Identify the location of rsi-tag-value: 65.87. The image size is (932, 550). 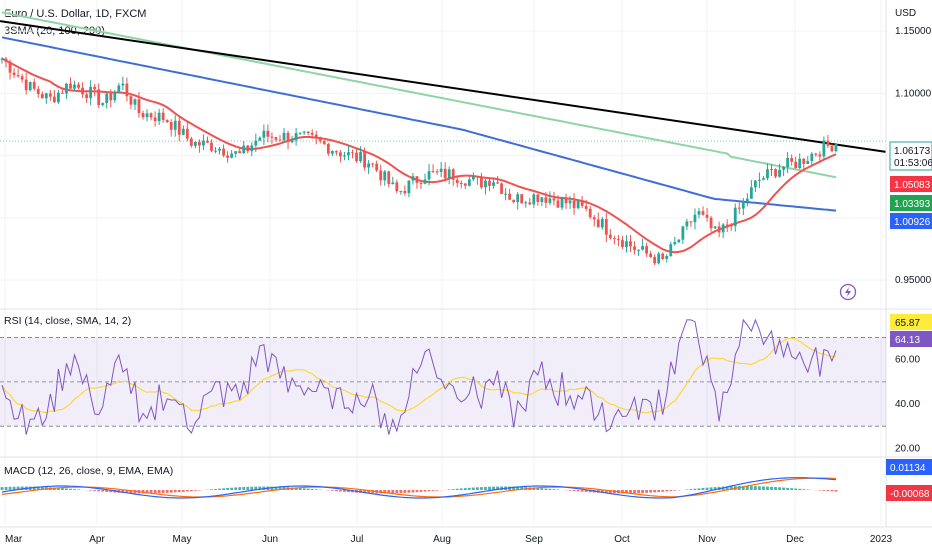
(907, 323).